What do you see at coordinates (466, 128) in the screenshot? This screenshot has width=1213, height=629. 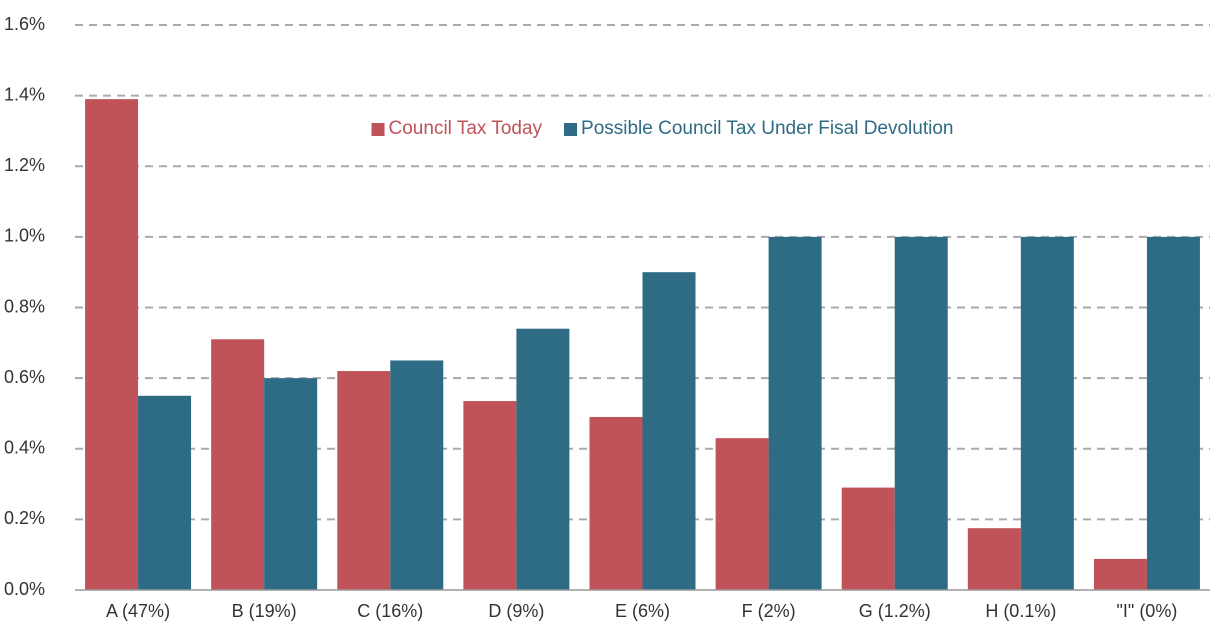 I see `legend-label: Council Tax Today` at bounding box center [466, 128].